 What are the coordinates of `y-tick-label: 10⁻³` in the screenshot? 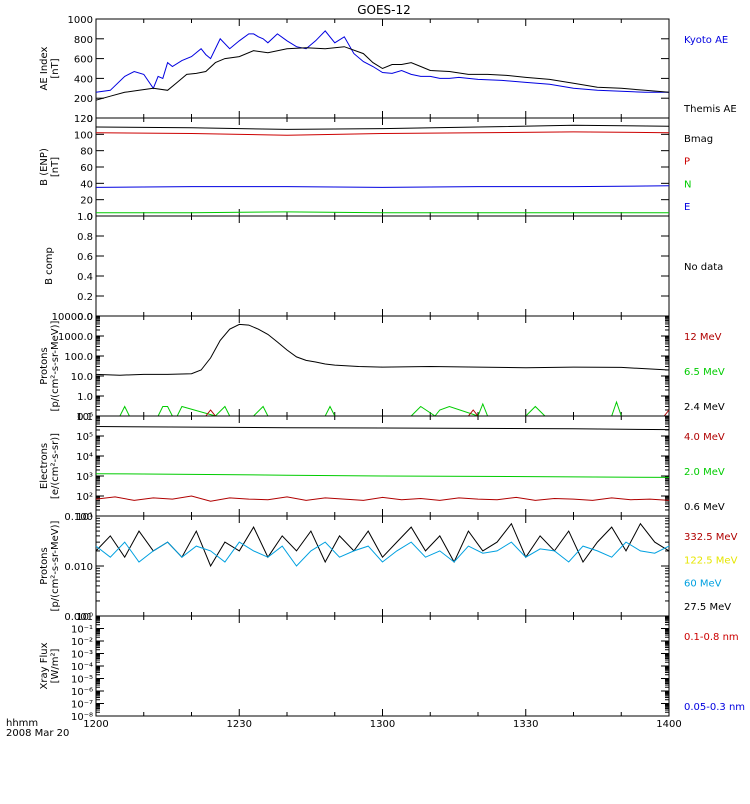 It's located at (82, 655).